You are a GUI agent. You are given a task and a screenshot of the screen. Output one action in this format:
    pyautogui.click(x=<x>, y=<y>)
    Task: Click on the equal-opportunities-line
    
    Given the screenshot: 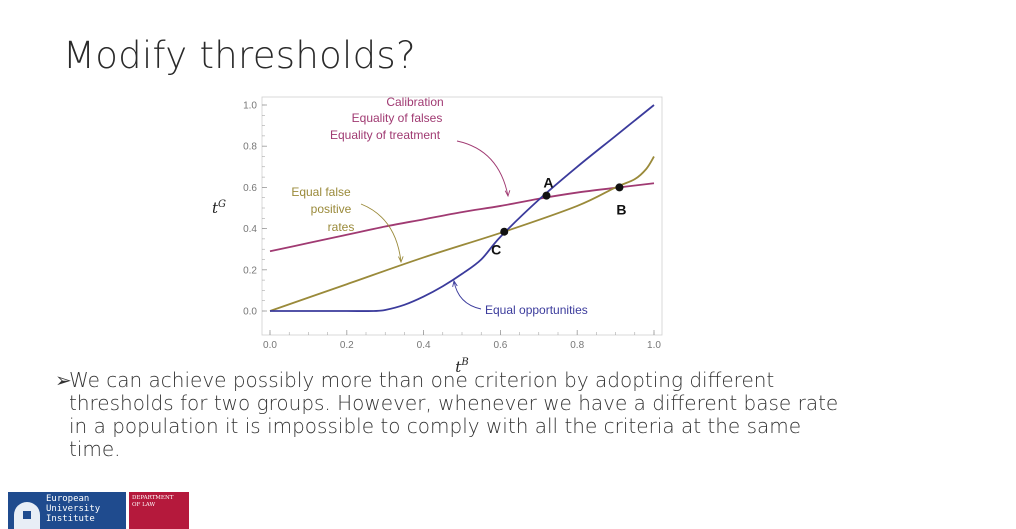 What is the action you would take?
    pyautogui.click(x=462, y=208)
    